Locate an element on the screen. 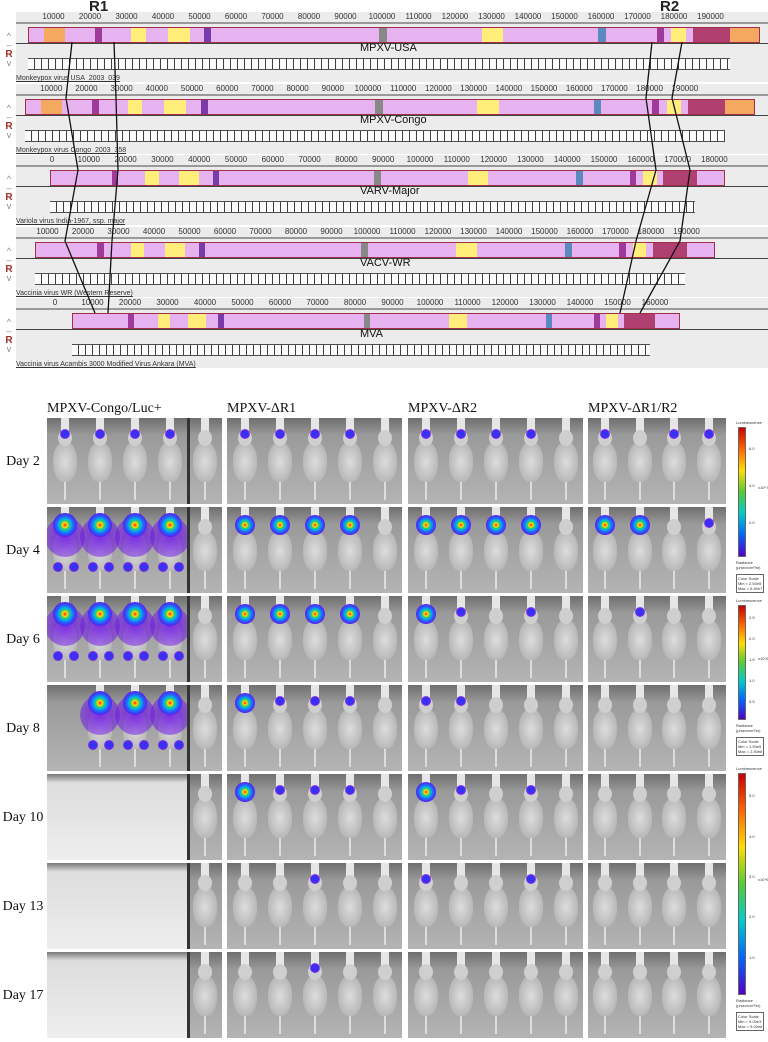 This screenshot has height=1042, width=768. genome-label: Monkeypox virus Congo_2003_358 is located at coordinates (71, 150).